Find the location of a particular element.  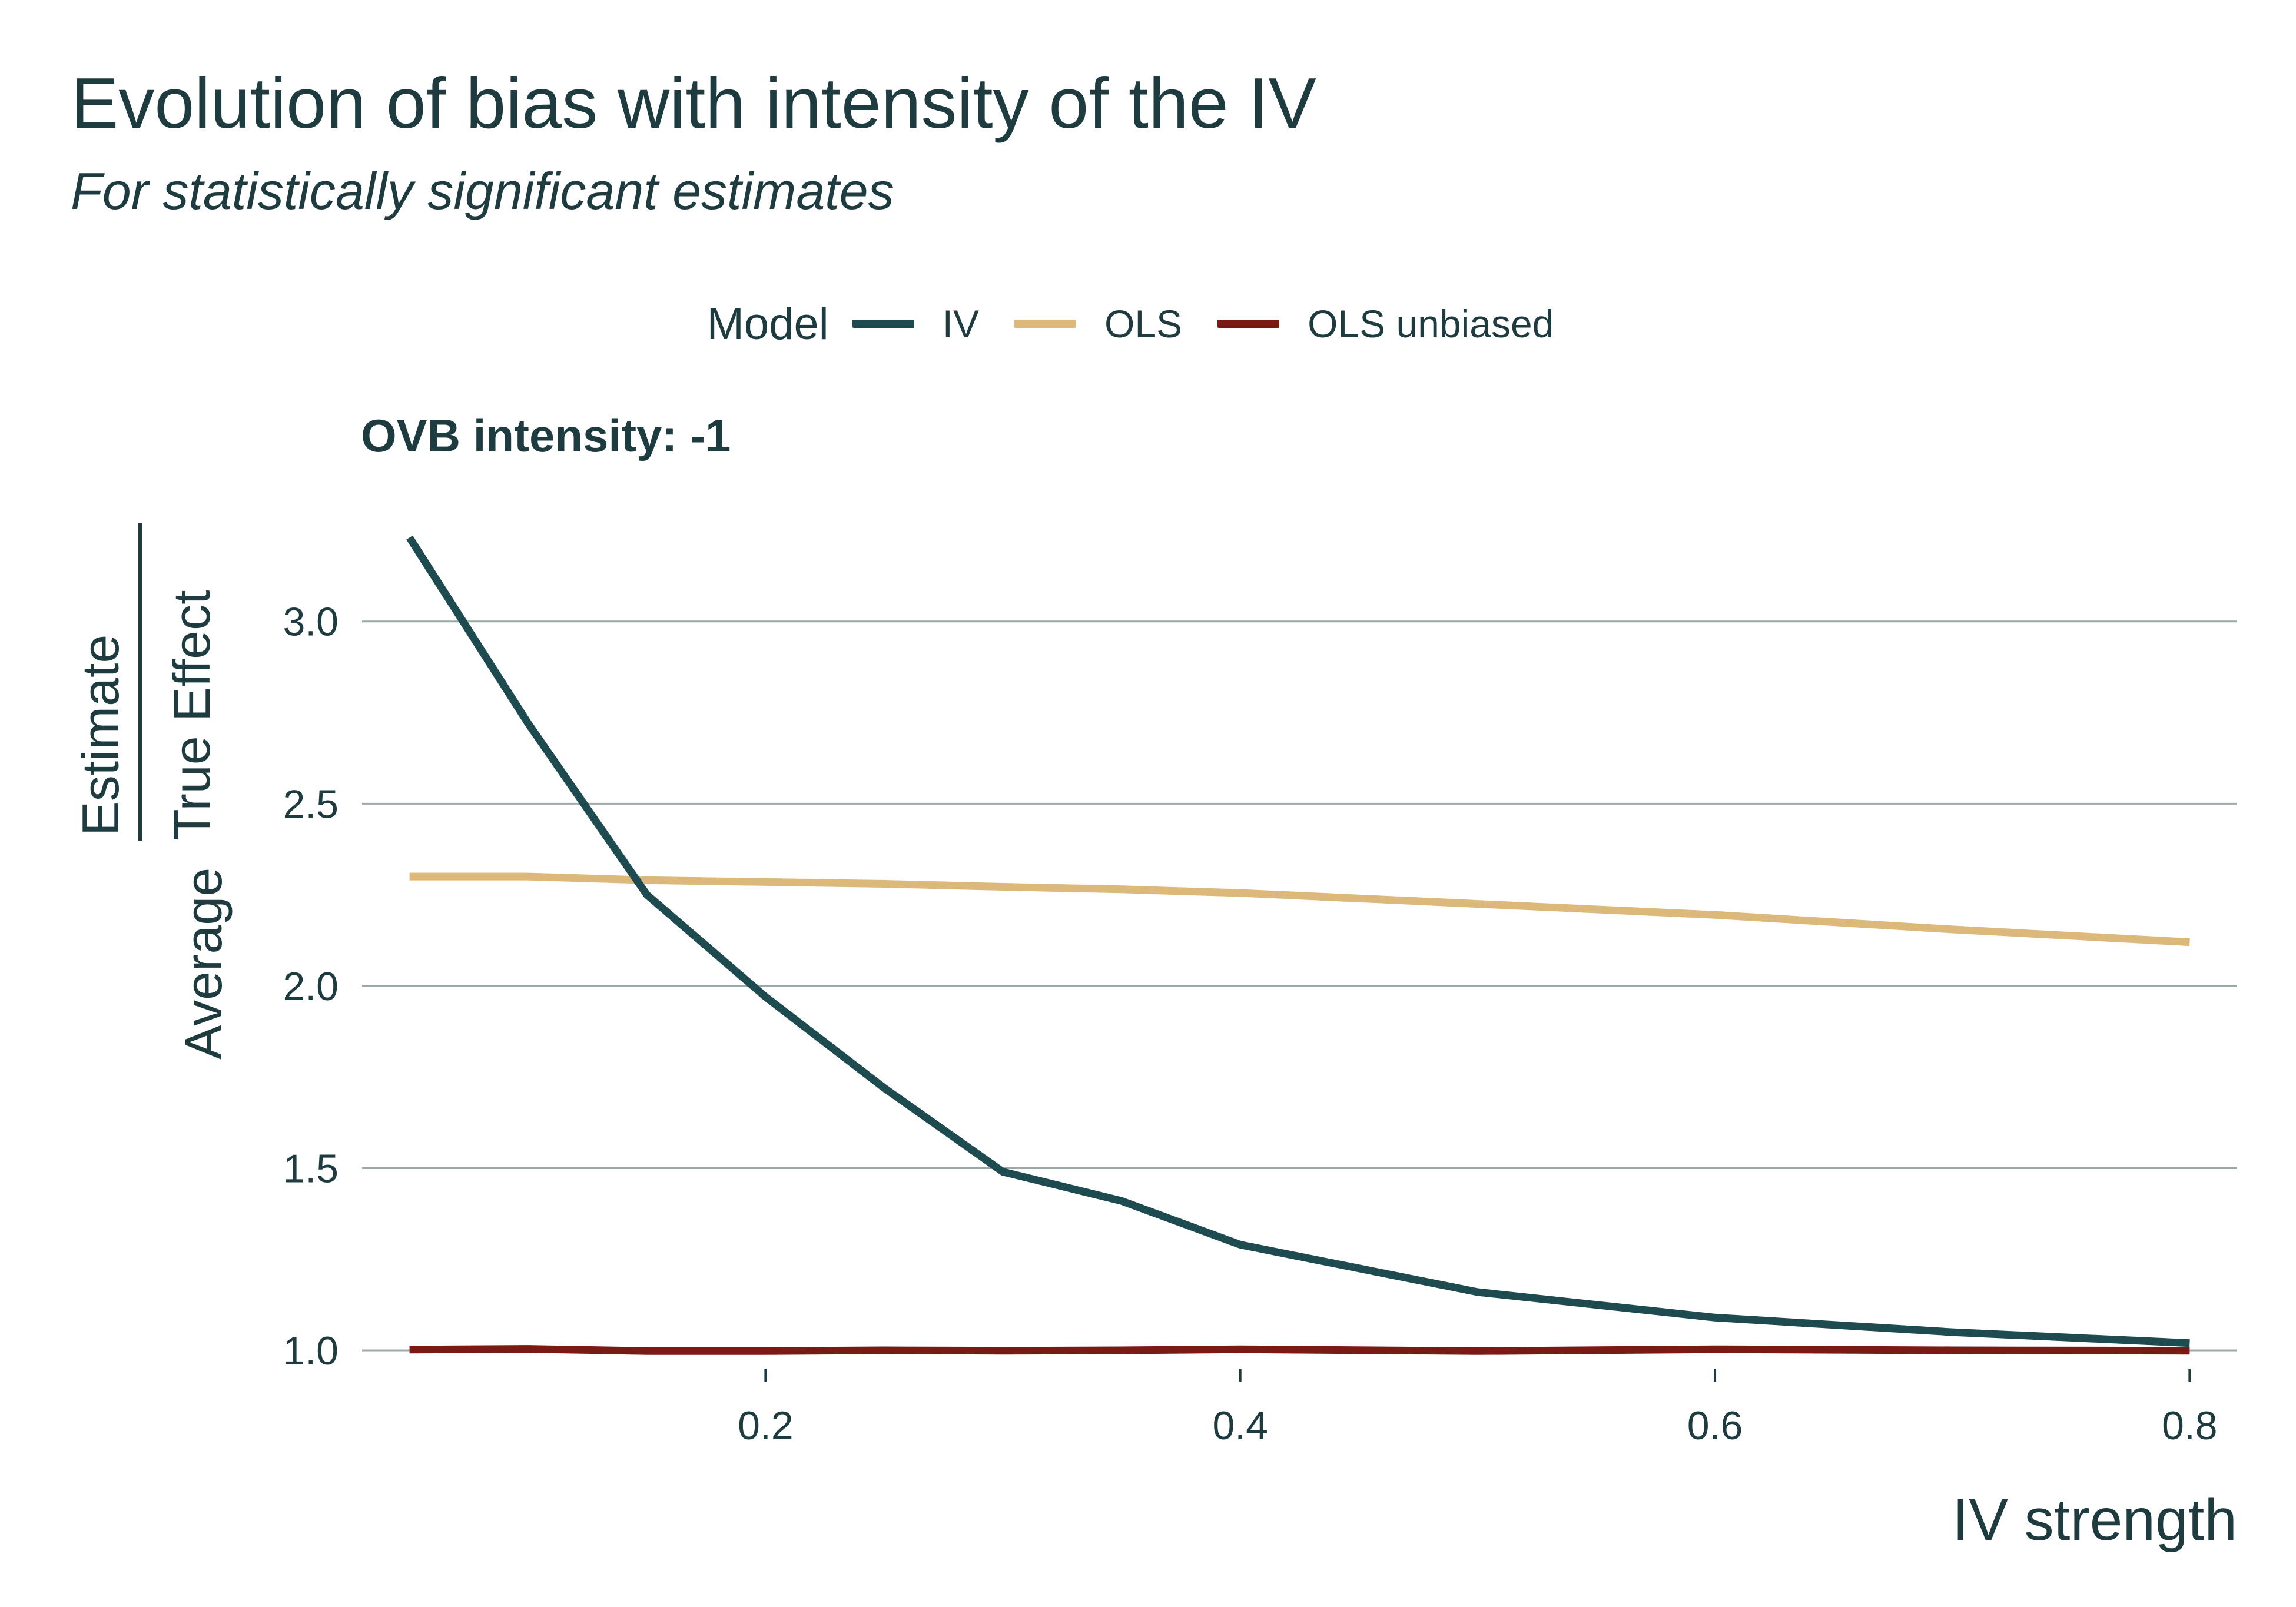

legend-label-iv: IV is located at coordinates (960, 324).